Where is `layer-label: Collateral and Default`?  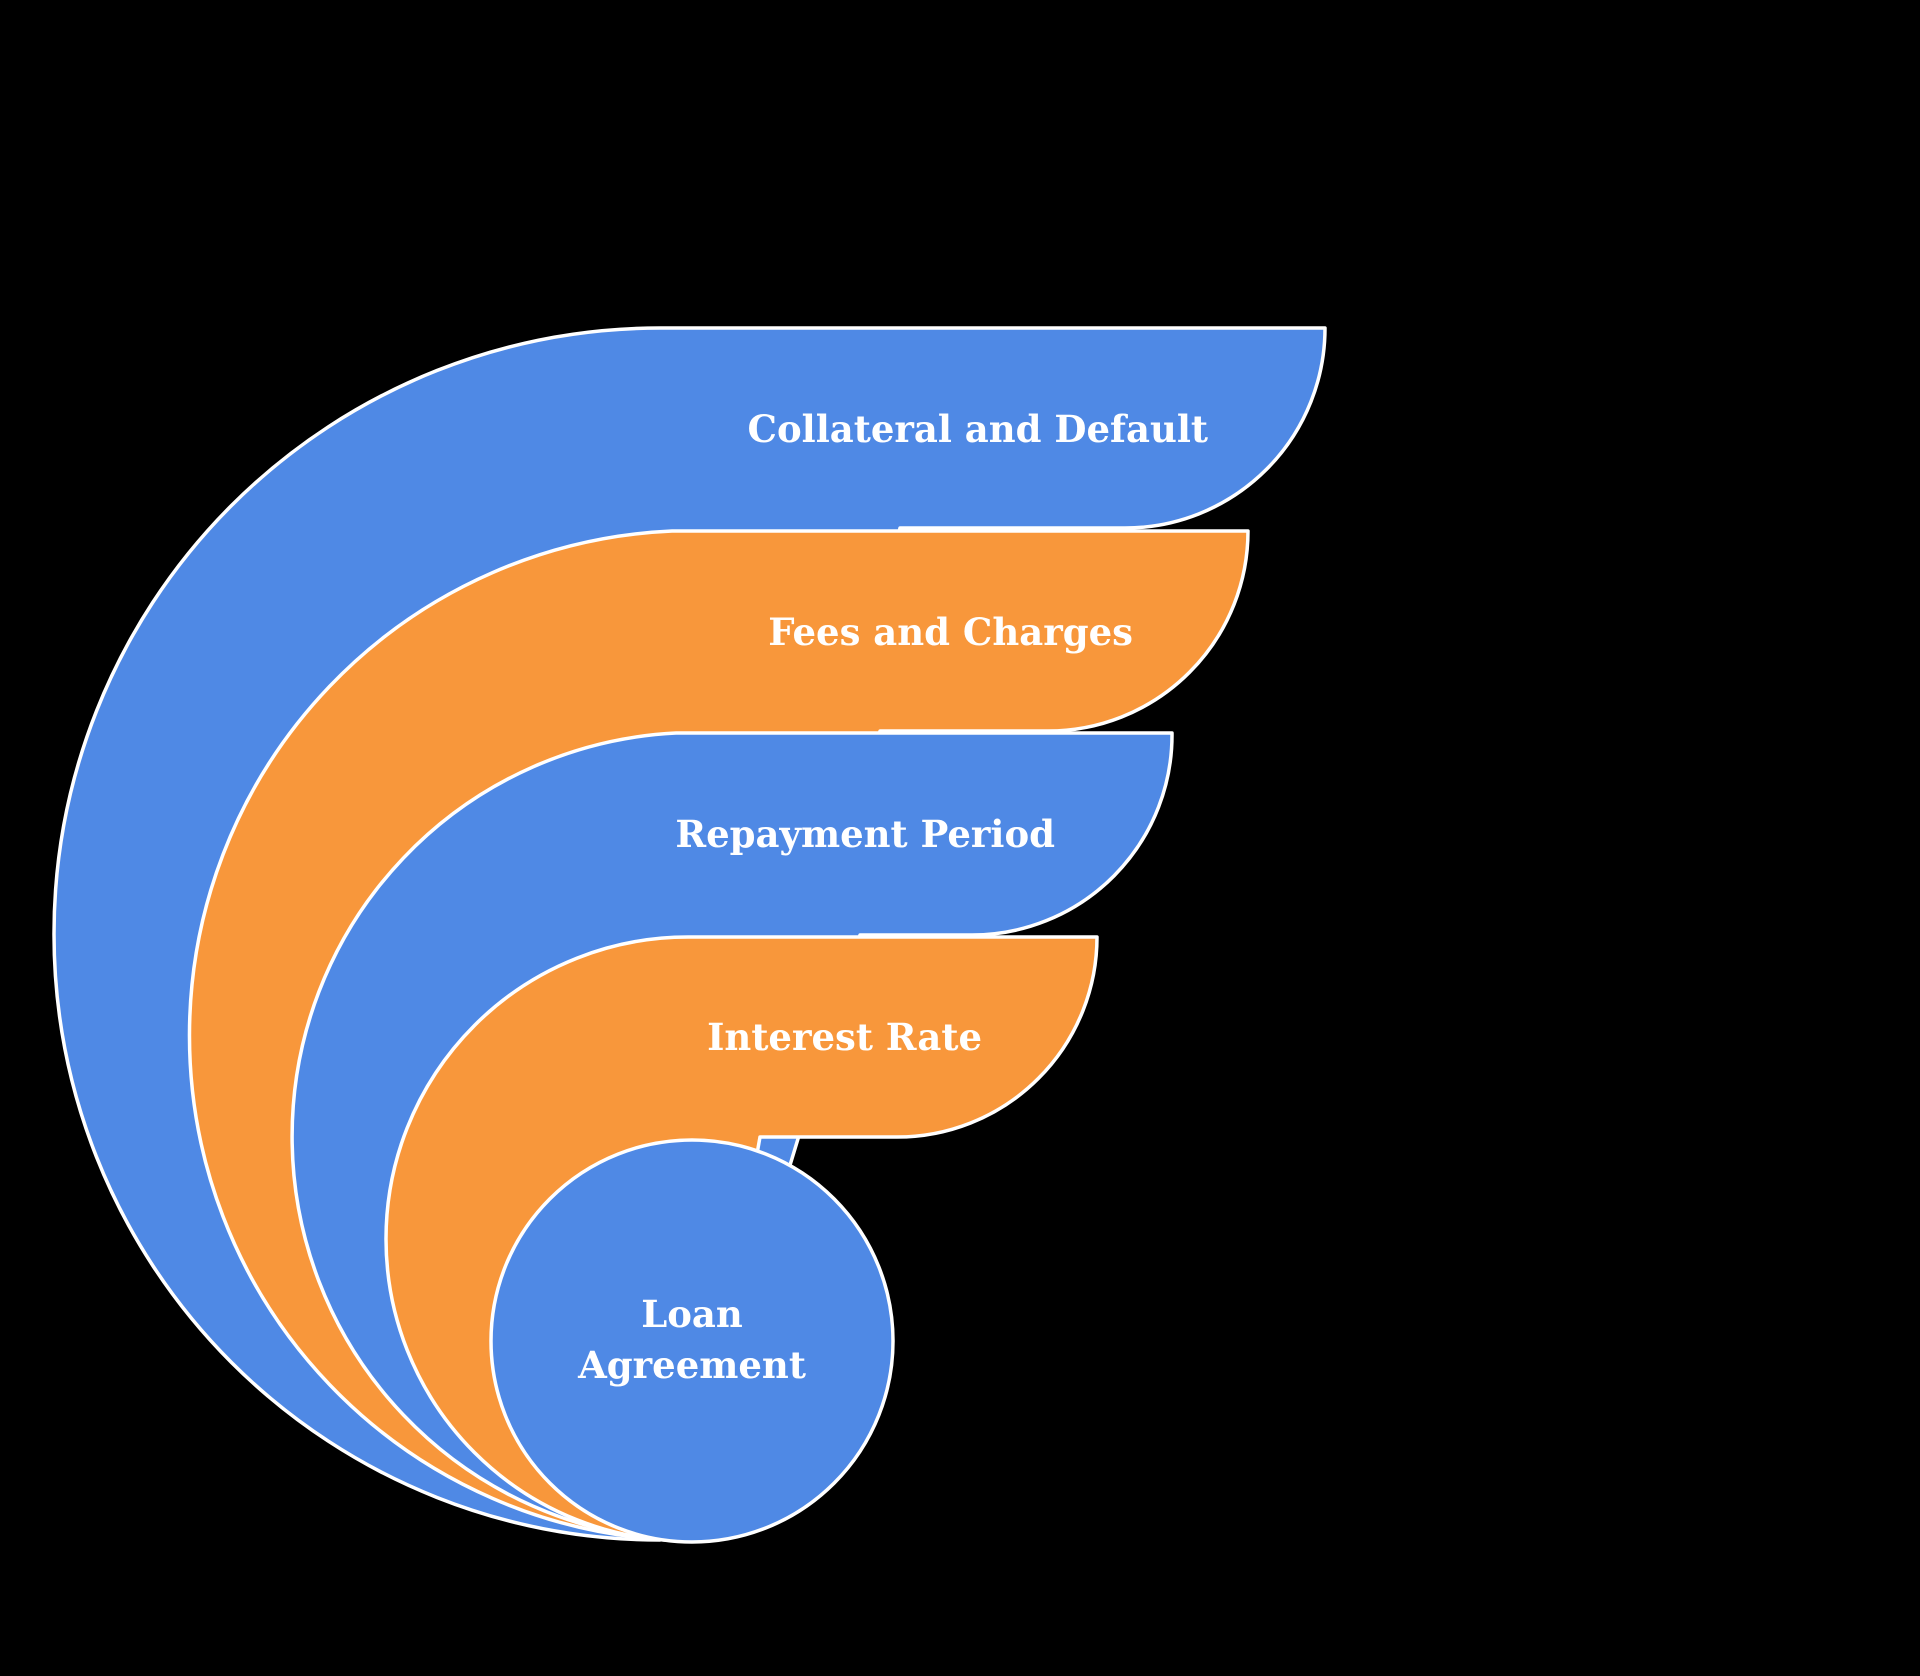 layer-label: Collateral and Default is located at coordinates (978, 429).